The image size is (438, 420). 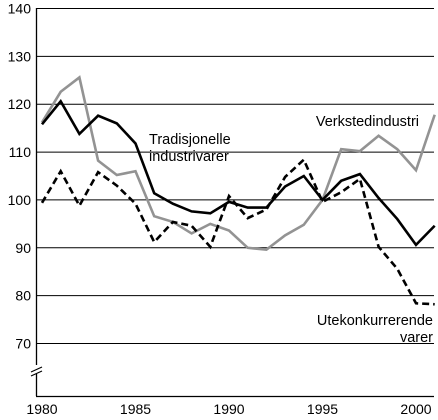 What do you see at coordinates (415, 409) in the screenshot?
I see `x-tick-label-2000: 2000` at bounding box center [415, 409].